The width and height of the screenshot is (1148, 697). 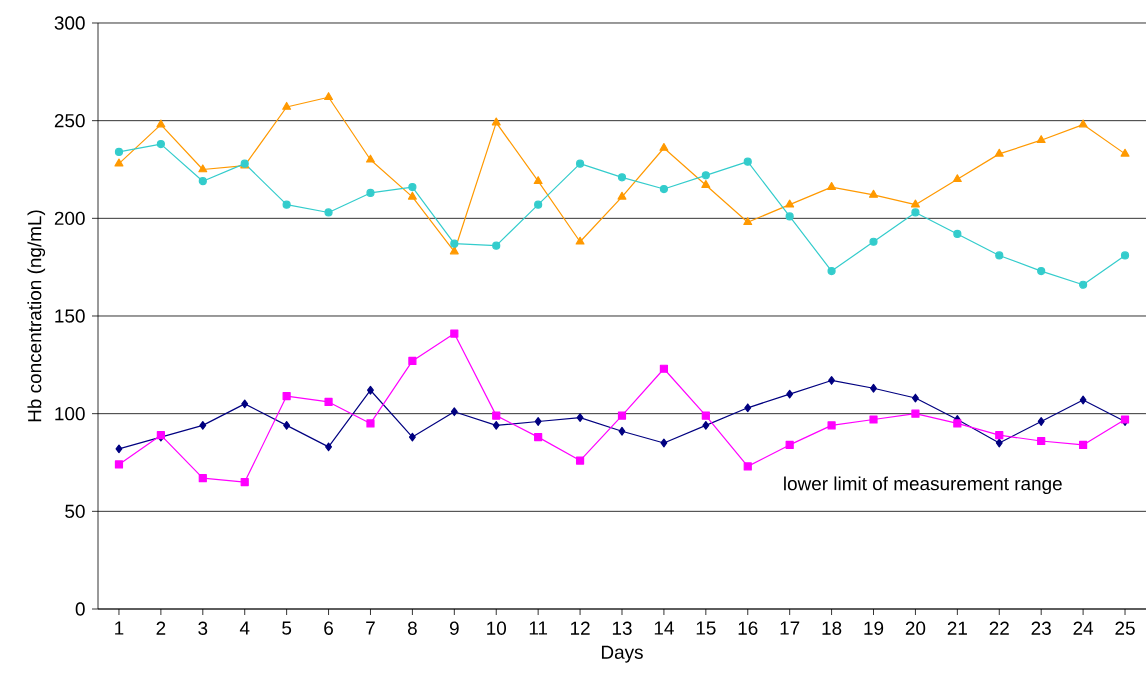 What do you see at coordinates (119, 628) in the screenshot?
I see `x-tick-label: 1` at bounding box center [119, 628].